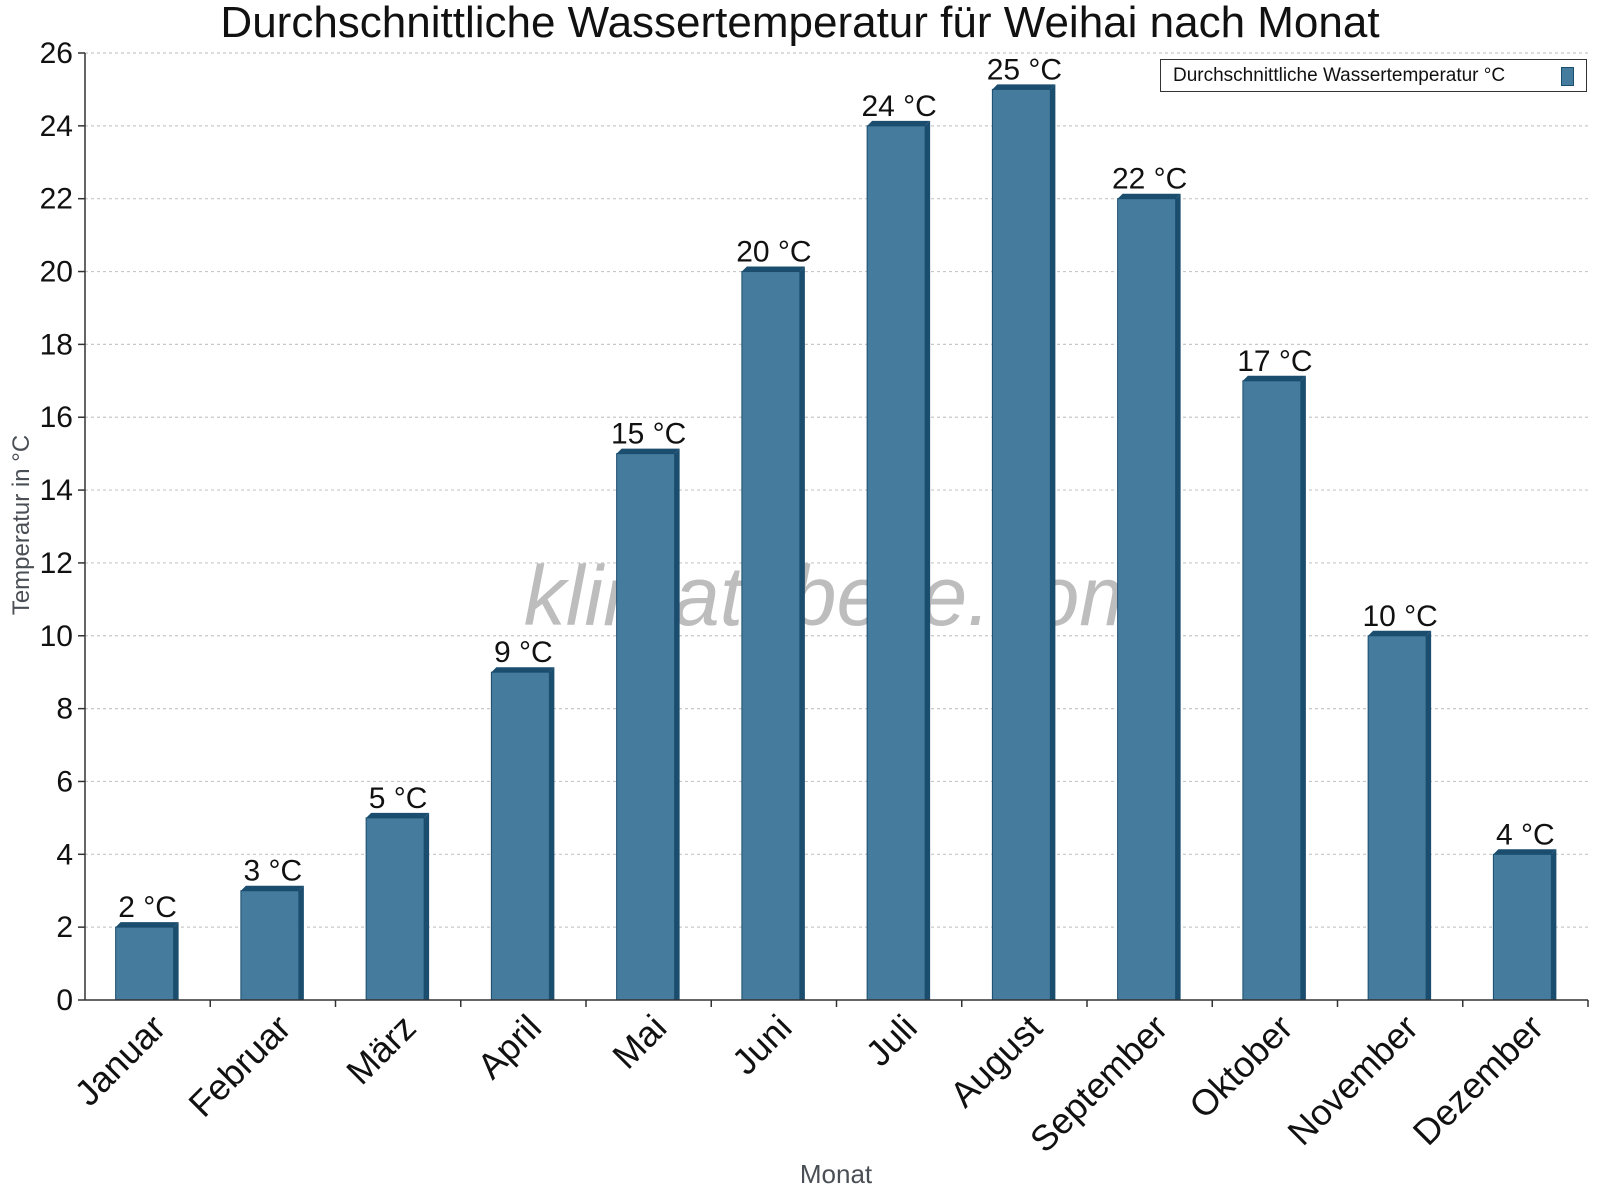  I want to click on data-label: 25 °C, so click(1024, 69).